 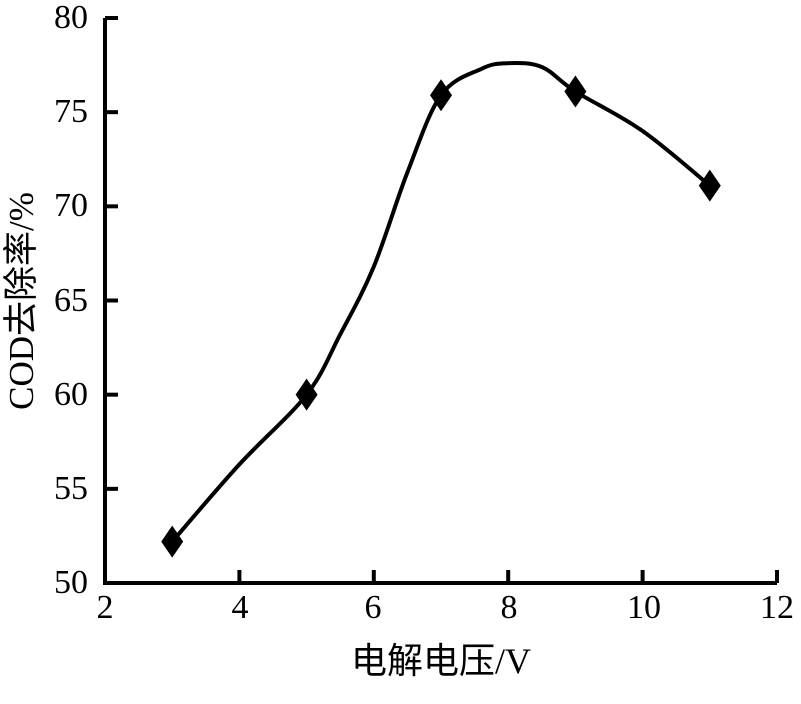 What do you see at coordinates (509, 607) in the screenshot?
I see `x-tick-label-8: 8` at bounding box center [509, 607].